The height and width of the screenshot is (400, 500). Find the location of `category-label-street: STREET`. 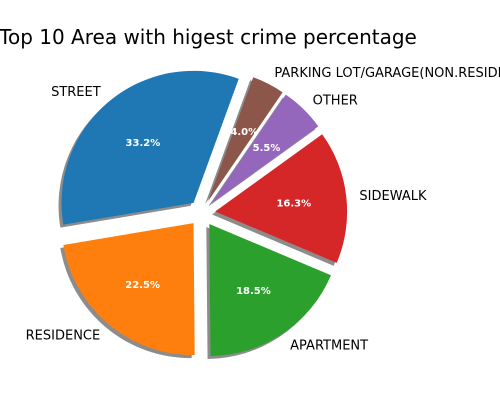

category-label-street: STREET is located at coordinates (76, 92).